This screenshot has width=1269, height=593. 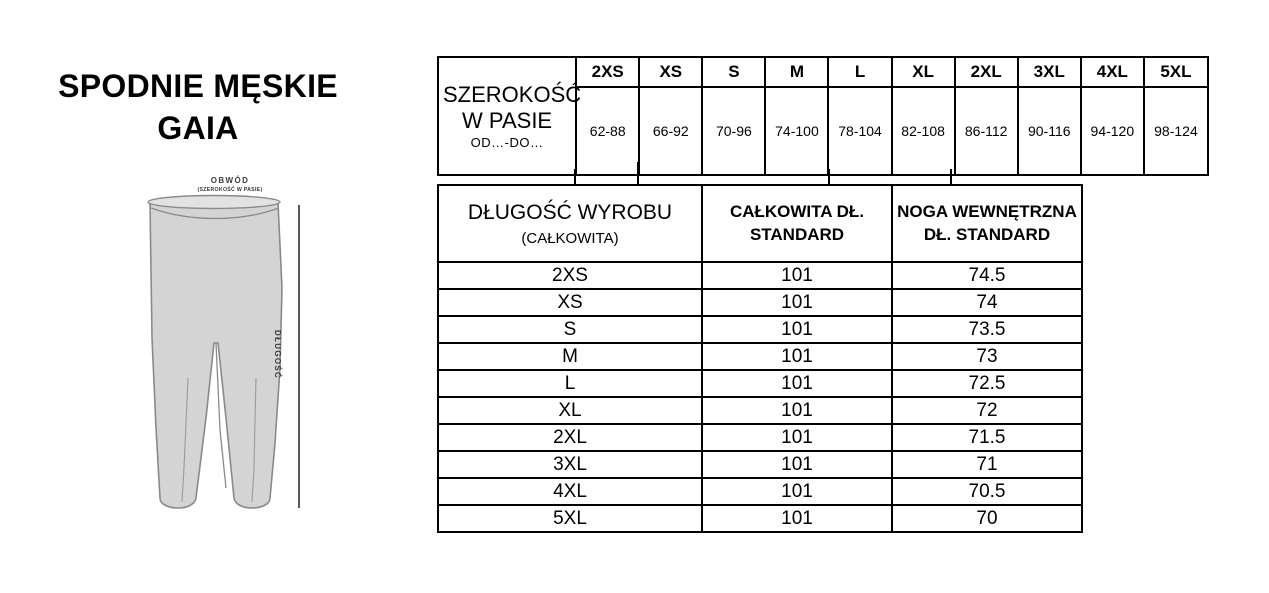 What do you see at coordinates (570, 437) in the screenshot?
I see `length-row-size: 2XL` at bounding box center [570, 437].